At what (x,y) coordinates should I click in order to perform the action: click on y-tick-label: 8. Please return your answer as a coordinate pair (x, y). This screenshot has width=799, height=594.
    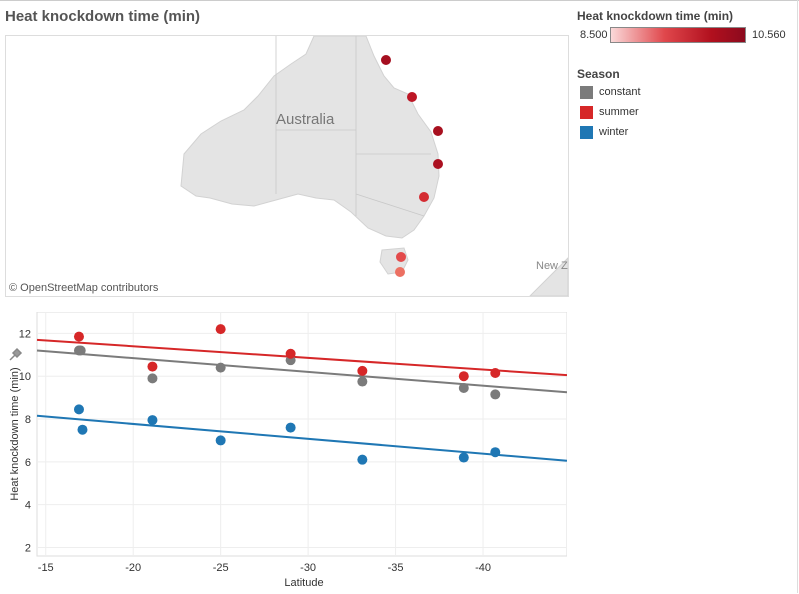
    Looking at the image, I should click on (28, 420).